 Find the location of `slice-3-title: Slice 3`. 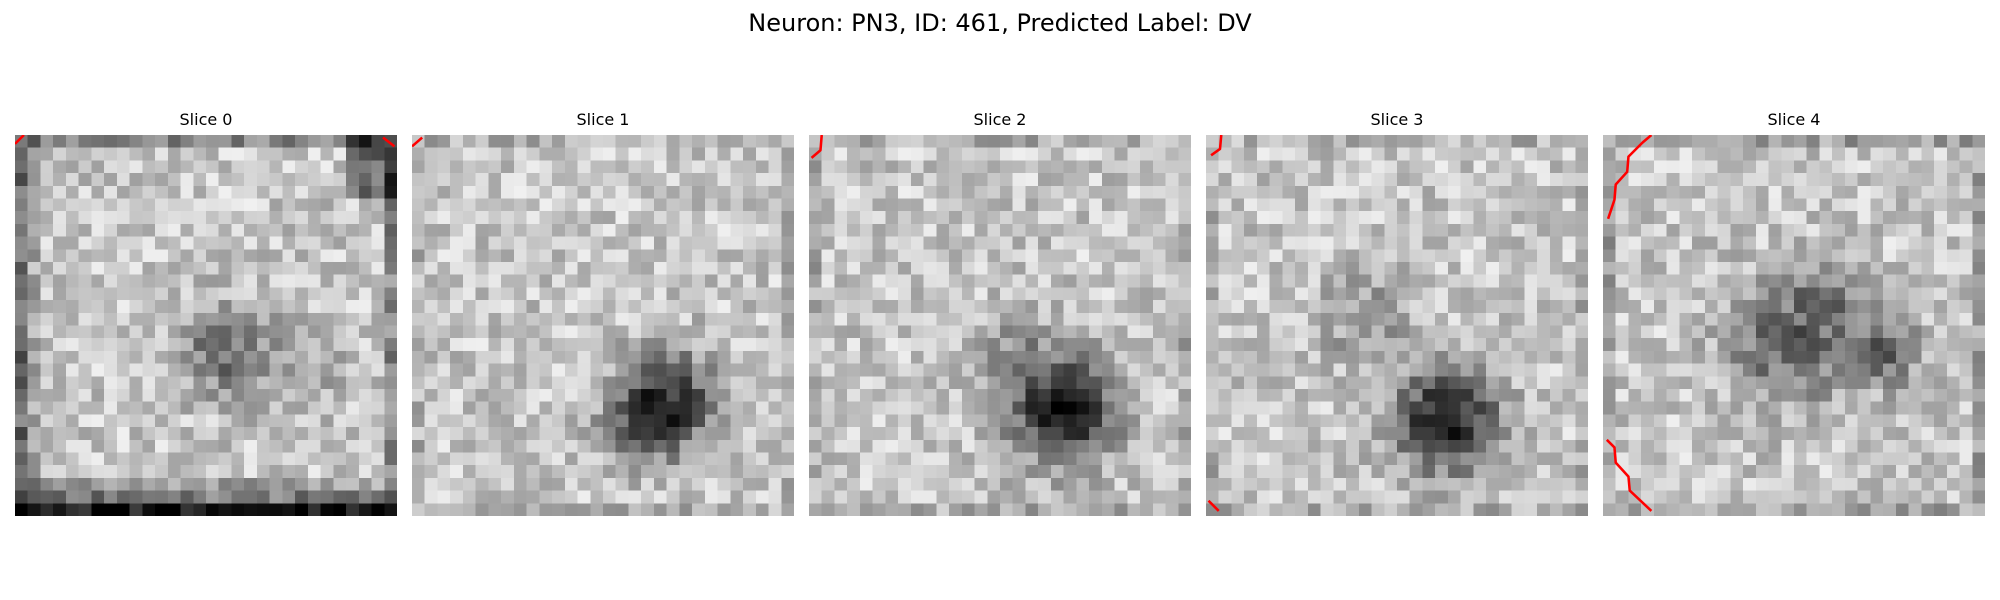

slice-3-title: Slice 3 is located at coordinates (1397, 119).